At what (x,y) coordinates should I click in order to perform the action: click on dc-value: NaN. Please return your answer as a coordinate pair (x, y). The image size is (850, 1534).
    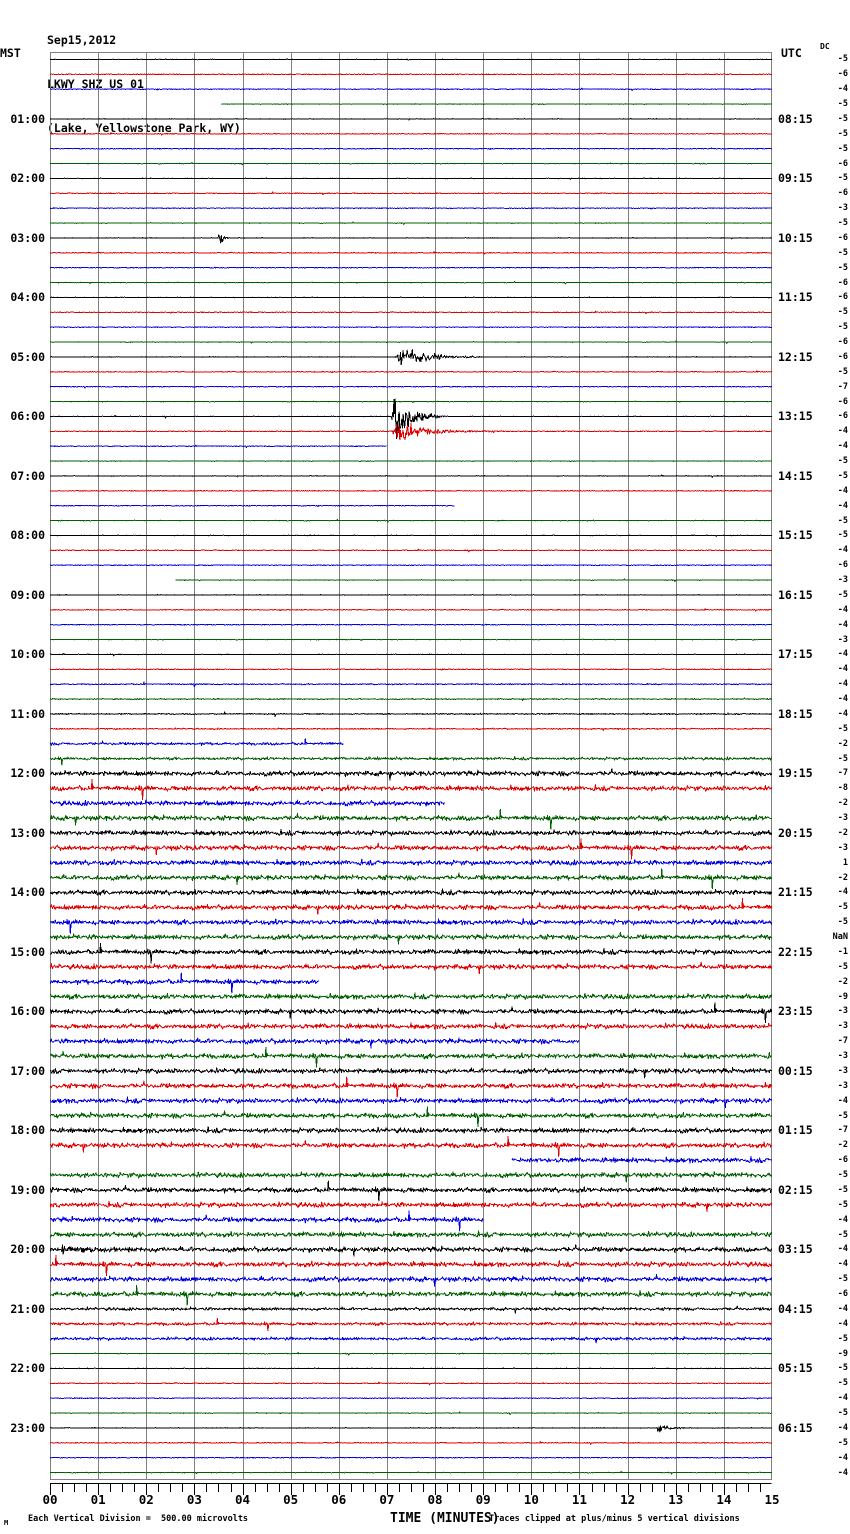
    Looking at the image, I should click on (840, 937).